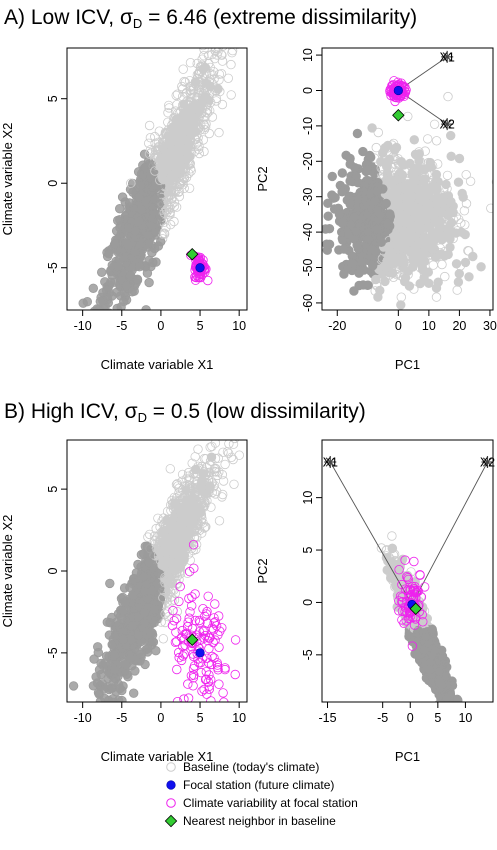 The image size is (497, 850). I want to click on y-tick-label: -10, so click(308, 126).